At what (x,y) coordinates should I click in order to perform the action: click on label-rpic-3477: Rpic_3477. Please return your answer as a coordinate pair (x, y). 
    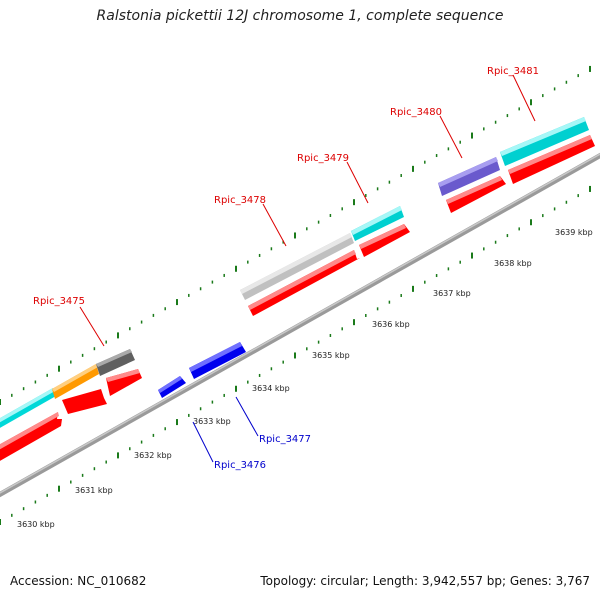
    Looking at the image, I should click on (285, 439).